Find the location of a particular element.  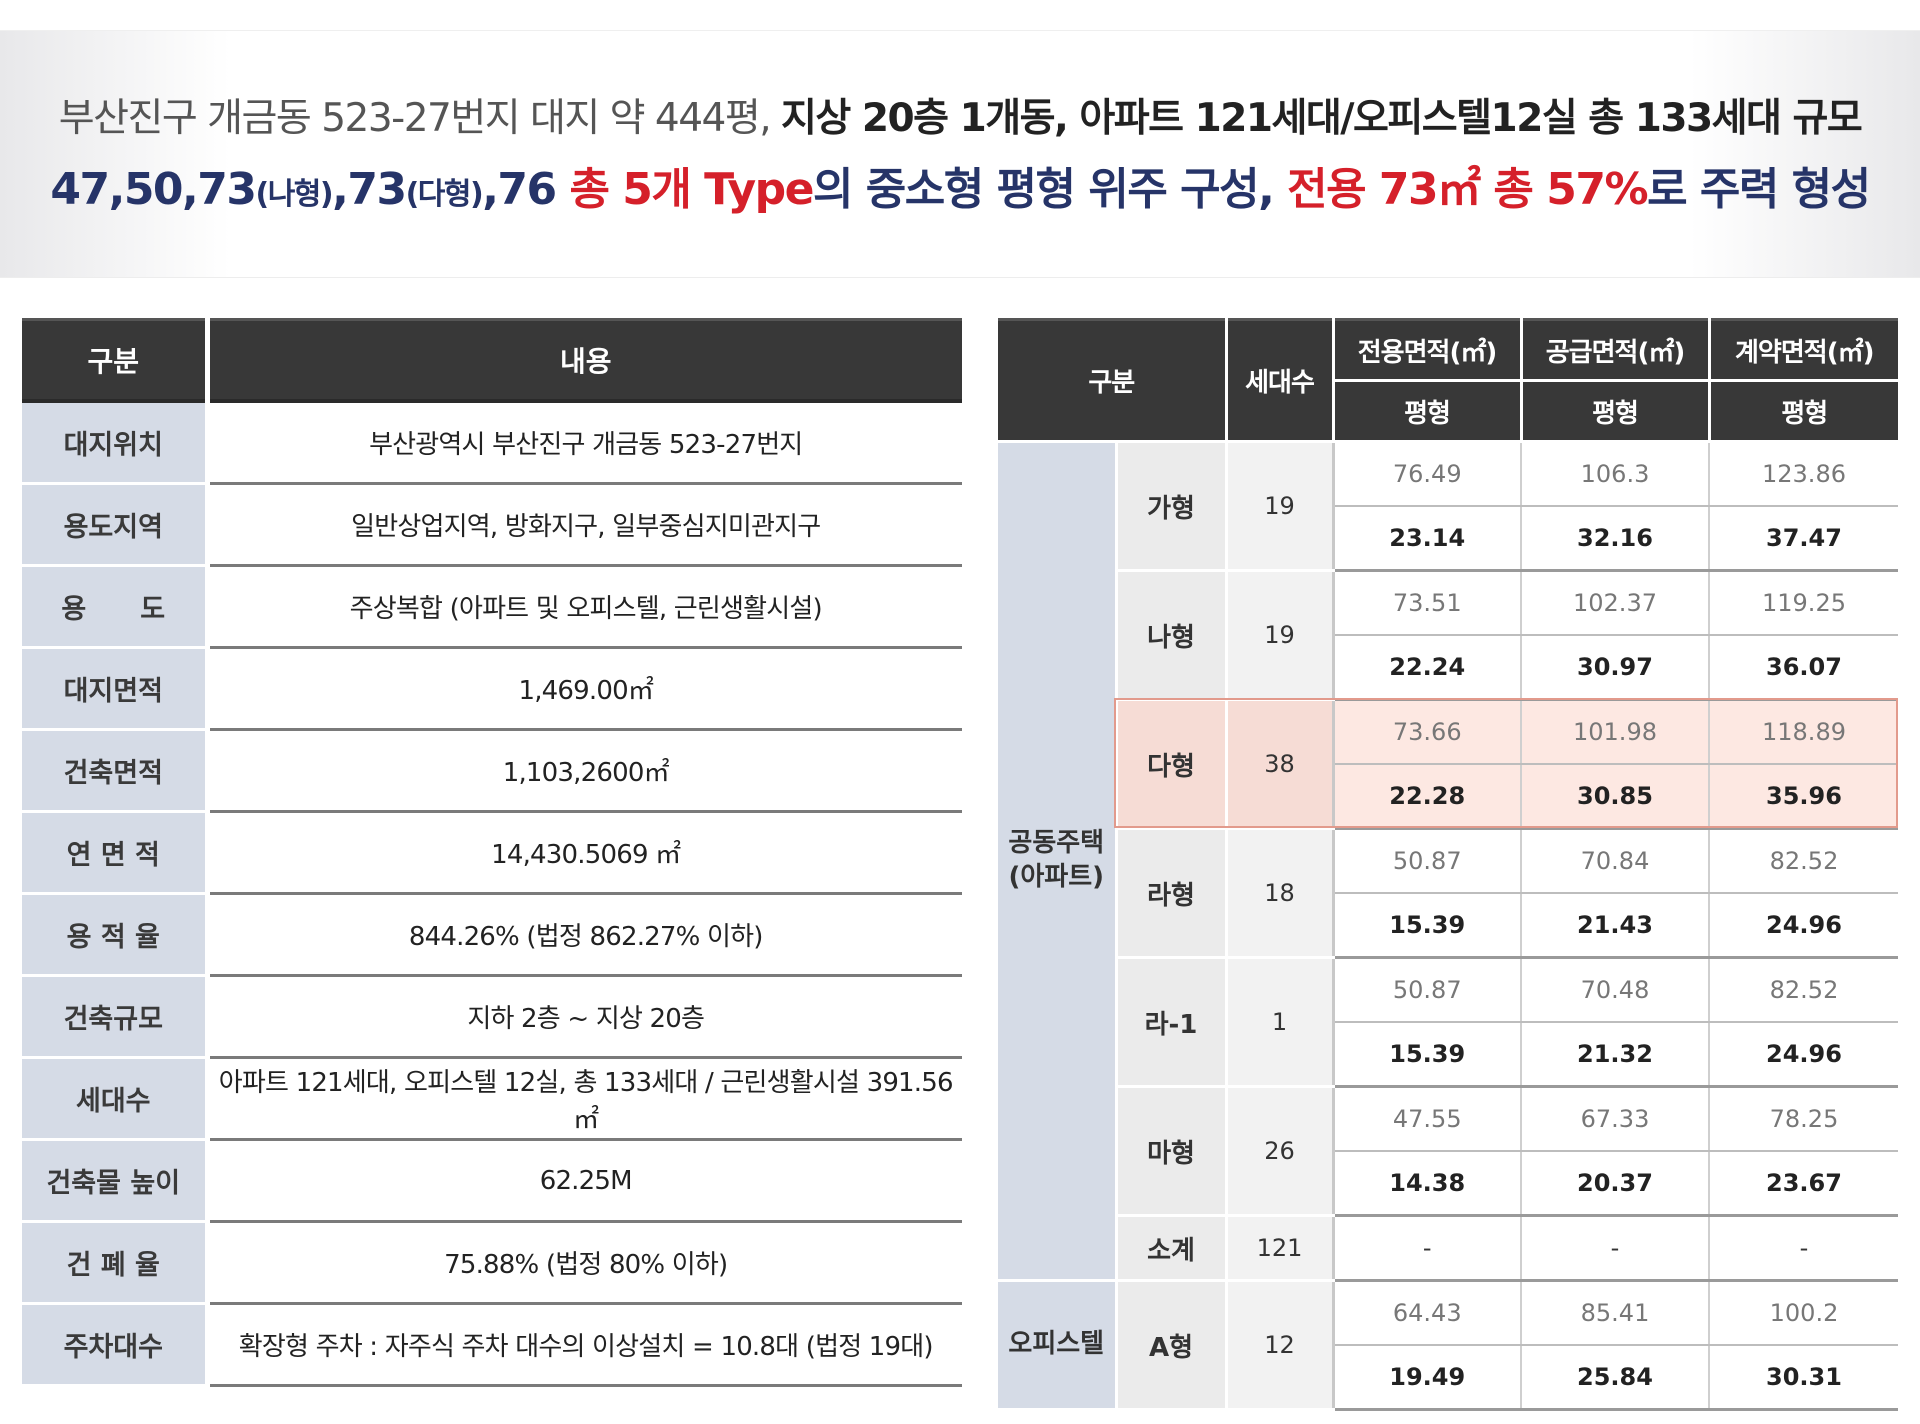

area-pyeong: 24.96 is located at coordinates (1803, 1055).